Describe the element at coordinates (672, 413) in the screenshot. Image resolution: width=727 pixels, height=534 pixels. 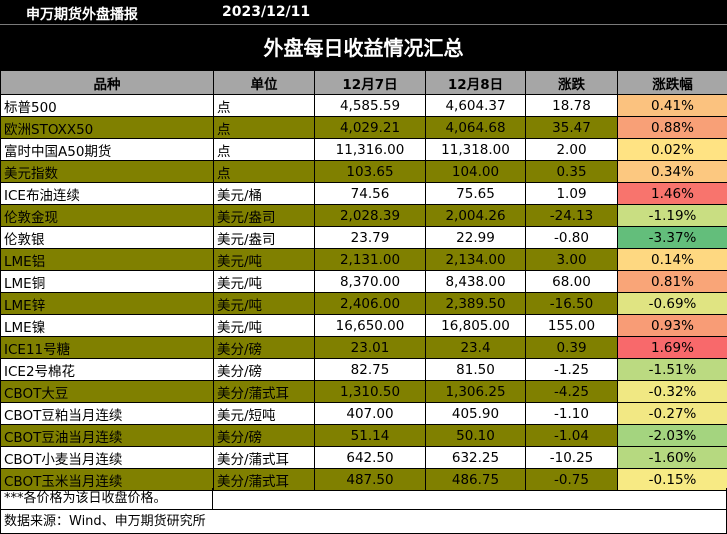
I see `price-change-pct: -0.27%` at that location.